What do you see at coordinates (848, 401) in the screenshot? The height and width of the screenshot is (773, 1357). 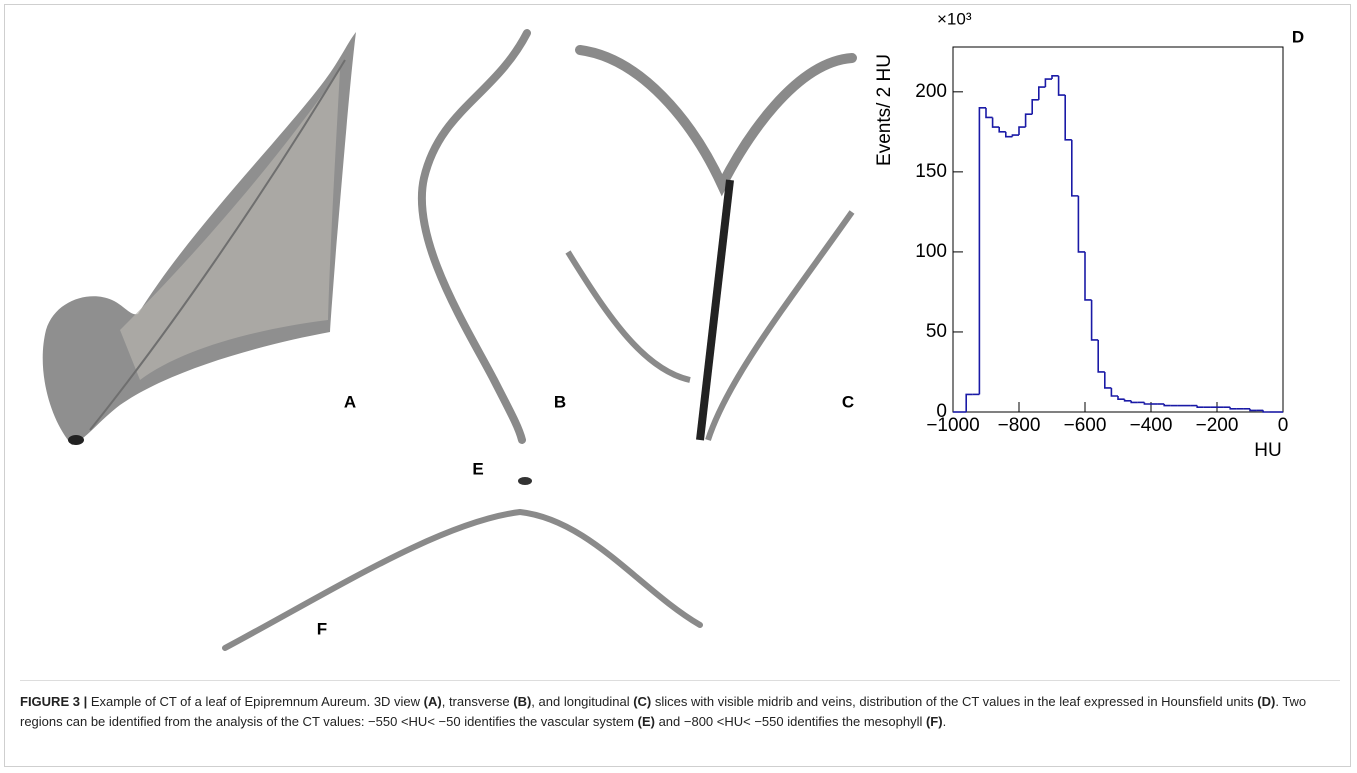 I see `panel-label: C` at bounding box center [848, 401].